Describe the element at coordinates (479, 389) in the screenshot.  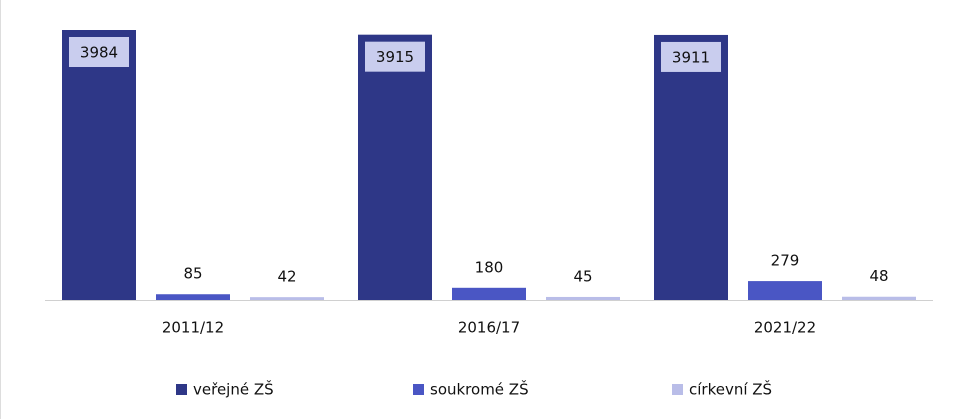
I see `legend-label: soukromé ZŠ` at that location.